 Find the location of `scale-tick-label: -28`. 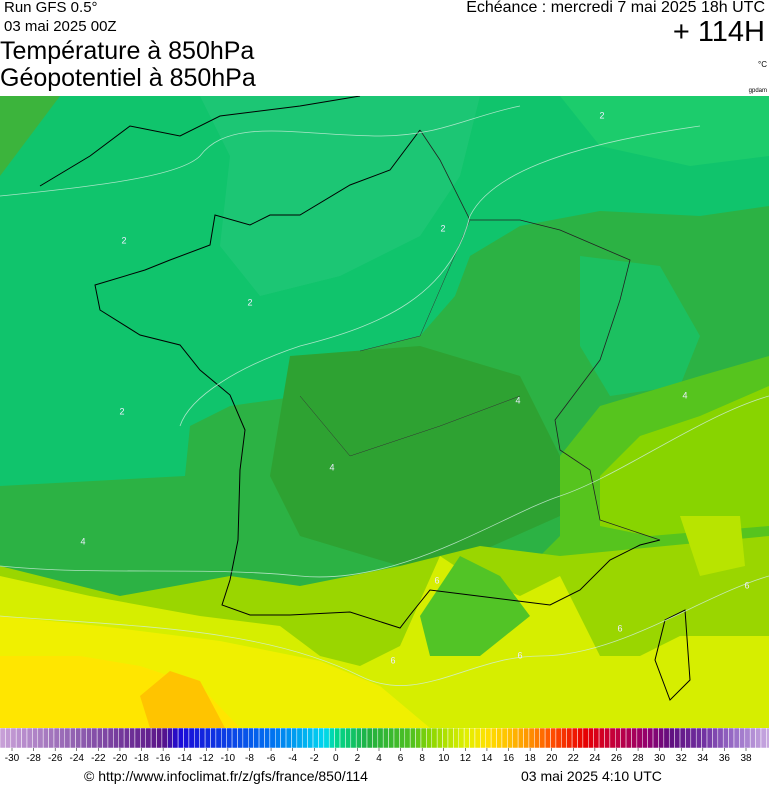

scale-tick-label: -28 is located at coordinates (33, 758).